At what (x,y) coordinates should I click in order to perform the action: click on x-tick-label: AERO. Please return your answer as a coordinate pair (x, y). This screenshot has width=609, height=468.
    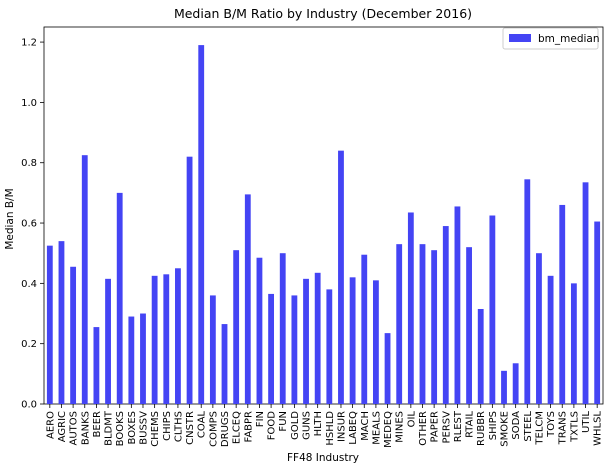
    Looking at the image, I should click on (50, 425).